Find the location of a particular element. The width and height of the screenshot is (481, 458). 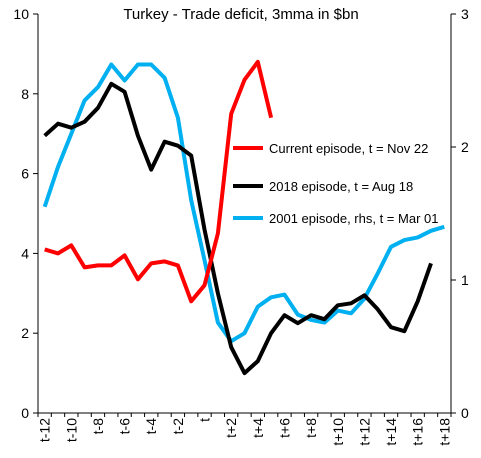

left-tick-label: 4 is located at coordinates (25, 253).